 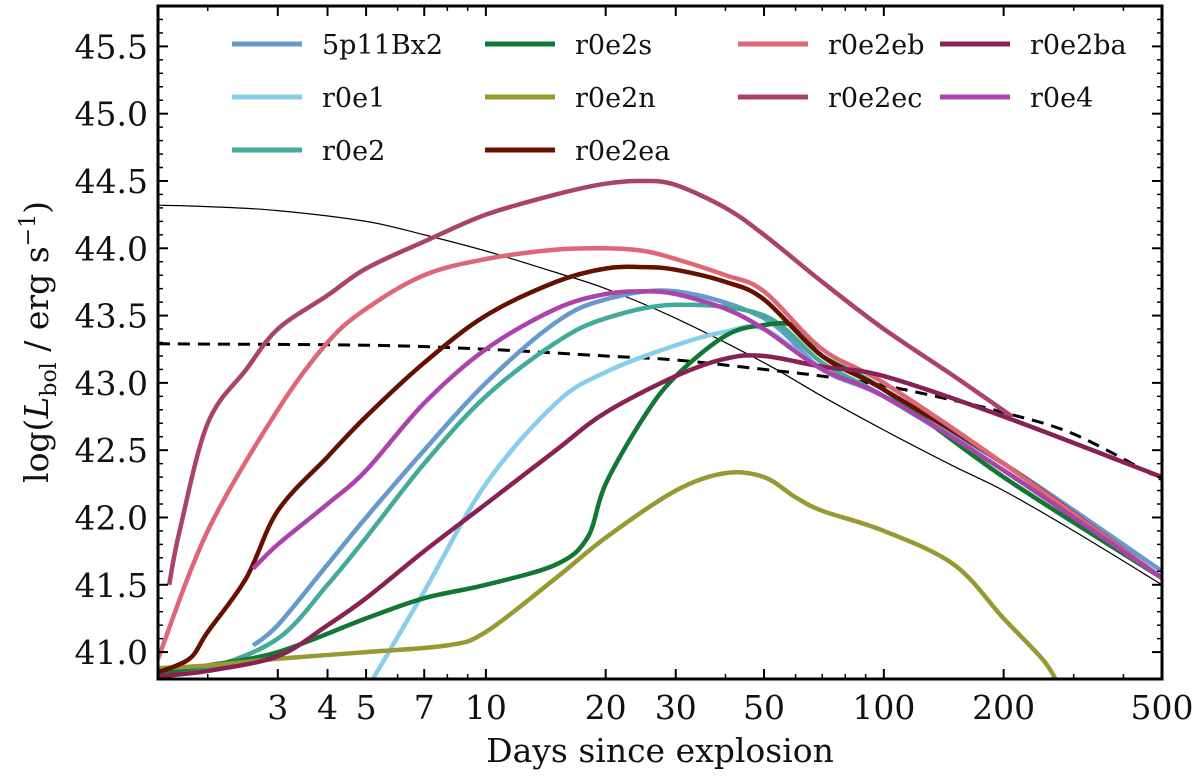 What do you see at coordinates (764, 707) in the screenshot?
I see `x-tick-label: 50` at bounding box center [764, 707].